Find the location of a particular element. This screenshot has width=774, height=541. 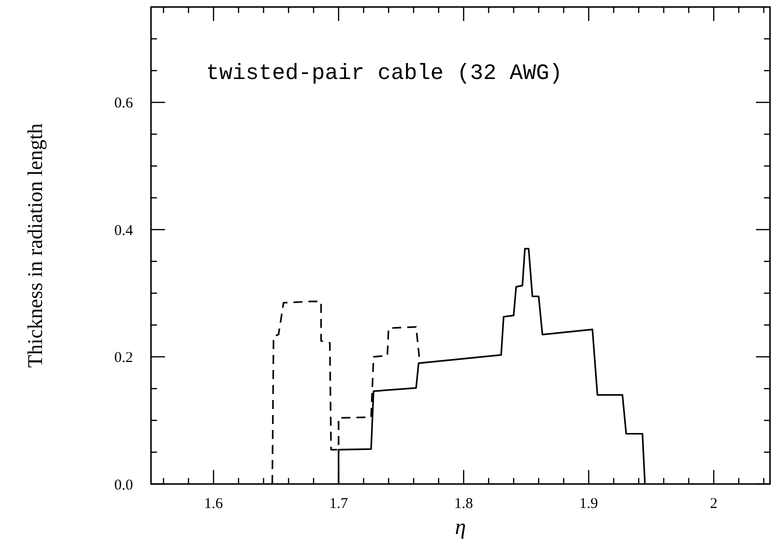

y-tick-label: 0.2 is located at coordinates (123, 358).